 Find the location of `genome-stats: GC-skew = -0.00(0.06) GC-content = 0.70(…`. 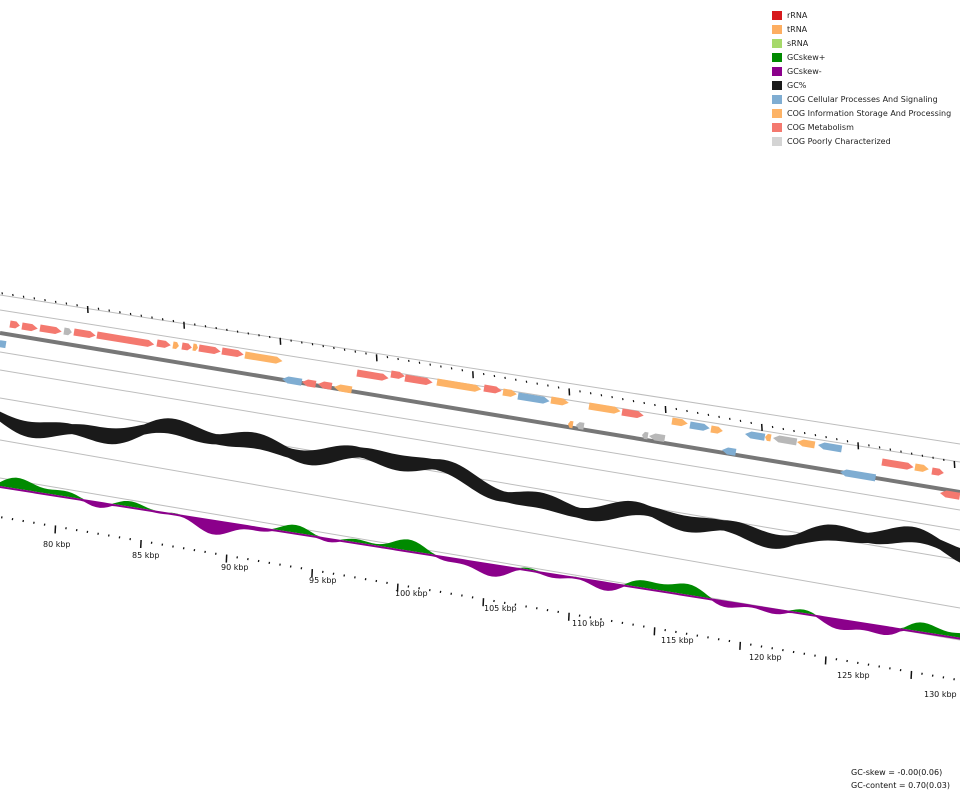

genome-stats: GC-skew = -0.00(0.06) GC-content = 0.70(… is located at coordinates (900, 779).